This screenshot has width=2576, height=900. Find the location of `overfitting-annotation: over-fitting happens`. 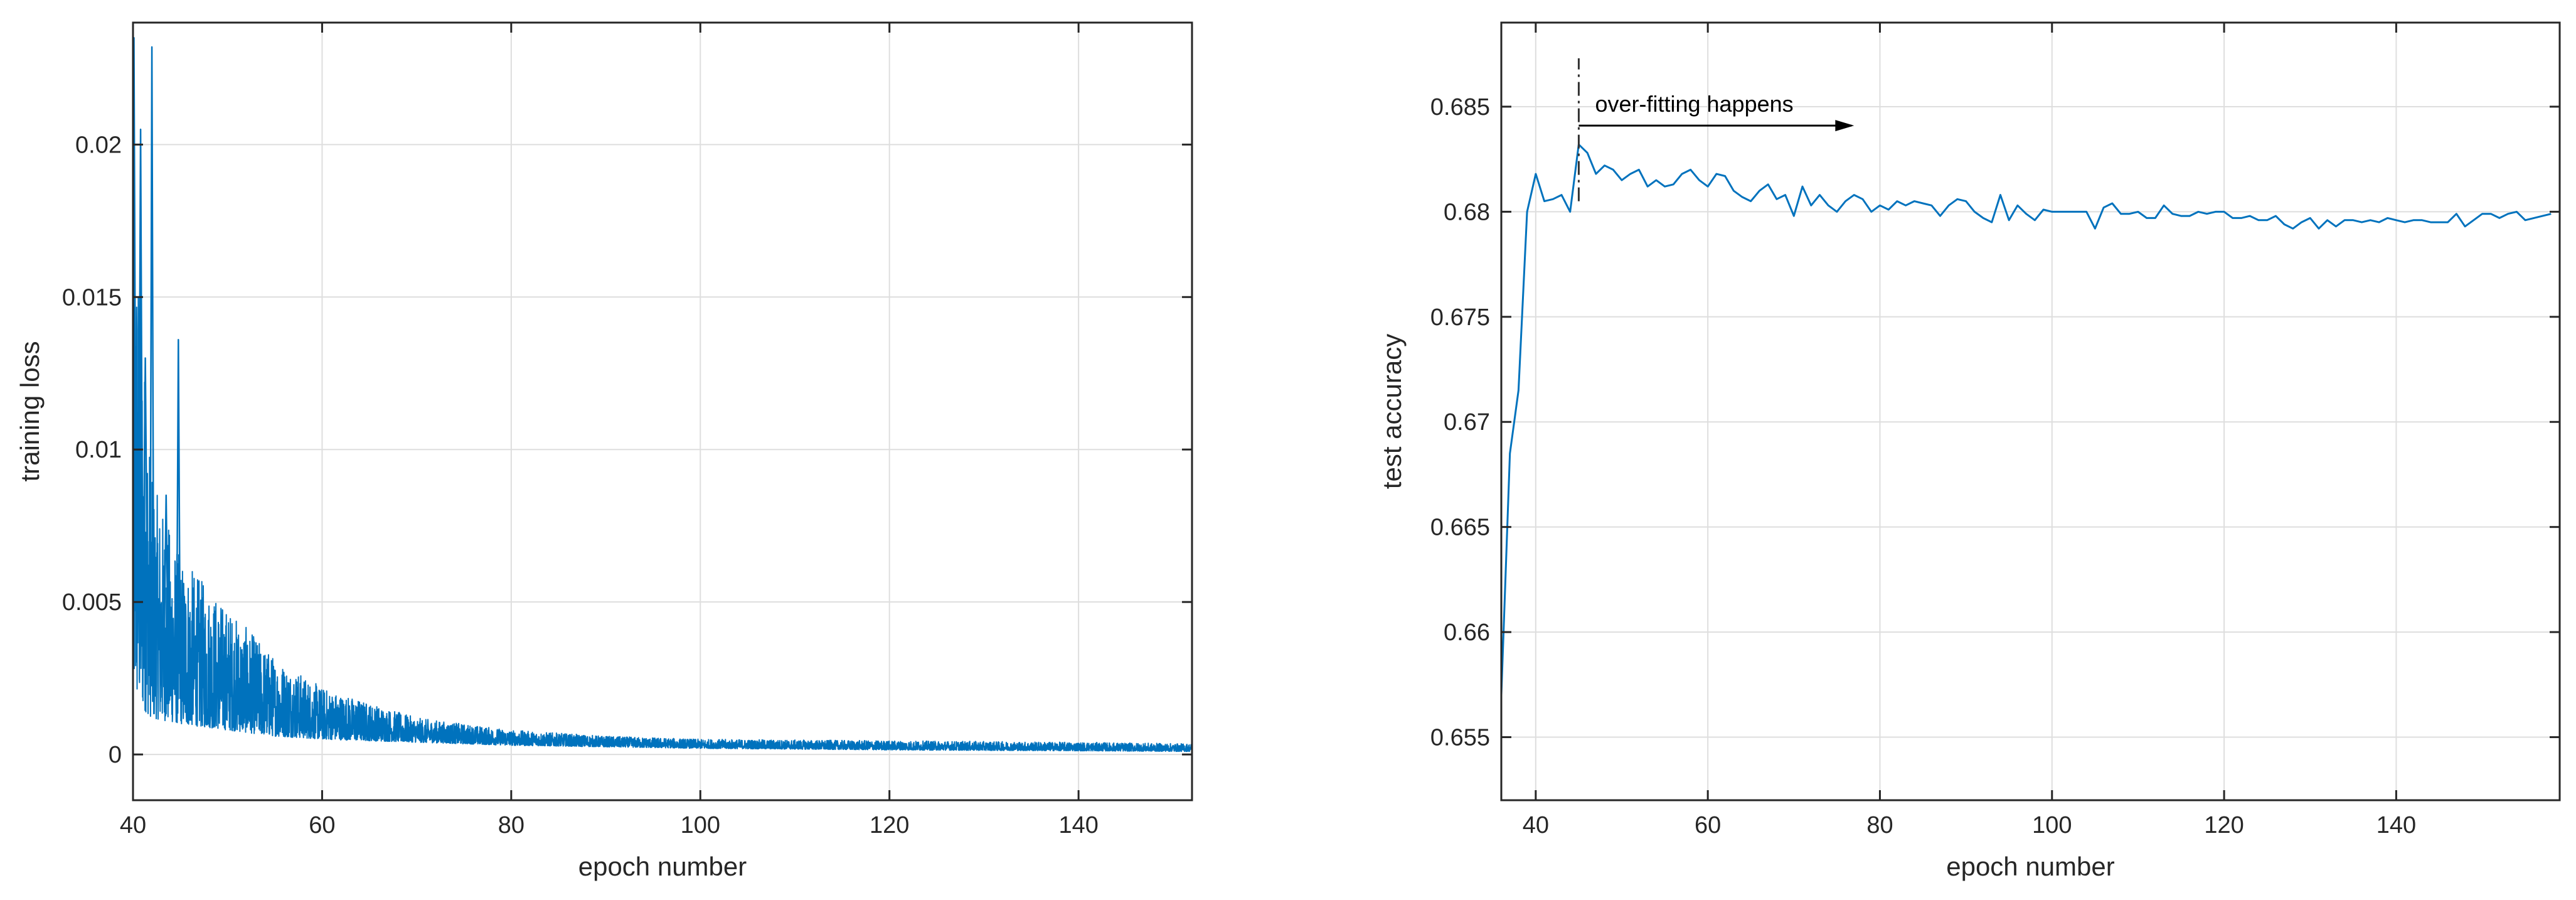

overfitting-annotation: over-fitting happens is located at coordinates (1716, 129).